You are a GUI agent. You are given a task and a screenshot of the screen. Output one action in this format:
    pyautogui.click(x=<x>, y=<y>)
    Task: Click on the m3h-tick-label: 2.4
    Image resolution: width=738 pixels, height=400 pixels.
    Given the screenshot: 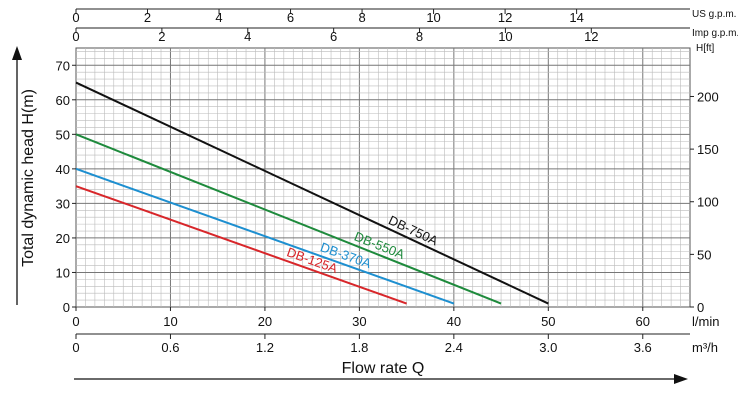 What is the action you would take?
    pyautogui.click(x=454, y=347)
    